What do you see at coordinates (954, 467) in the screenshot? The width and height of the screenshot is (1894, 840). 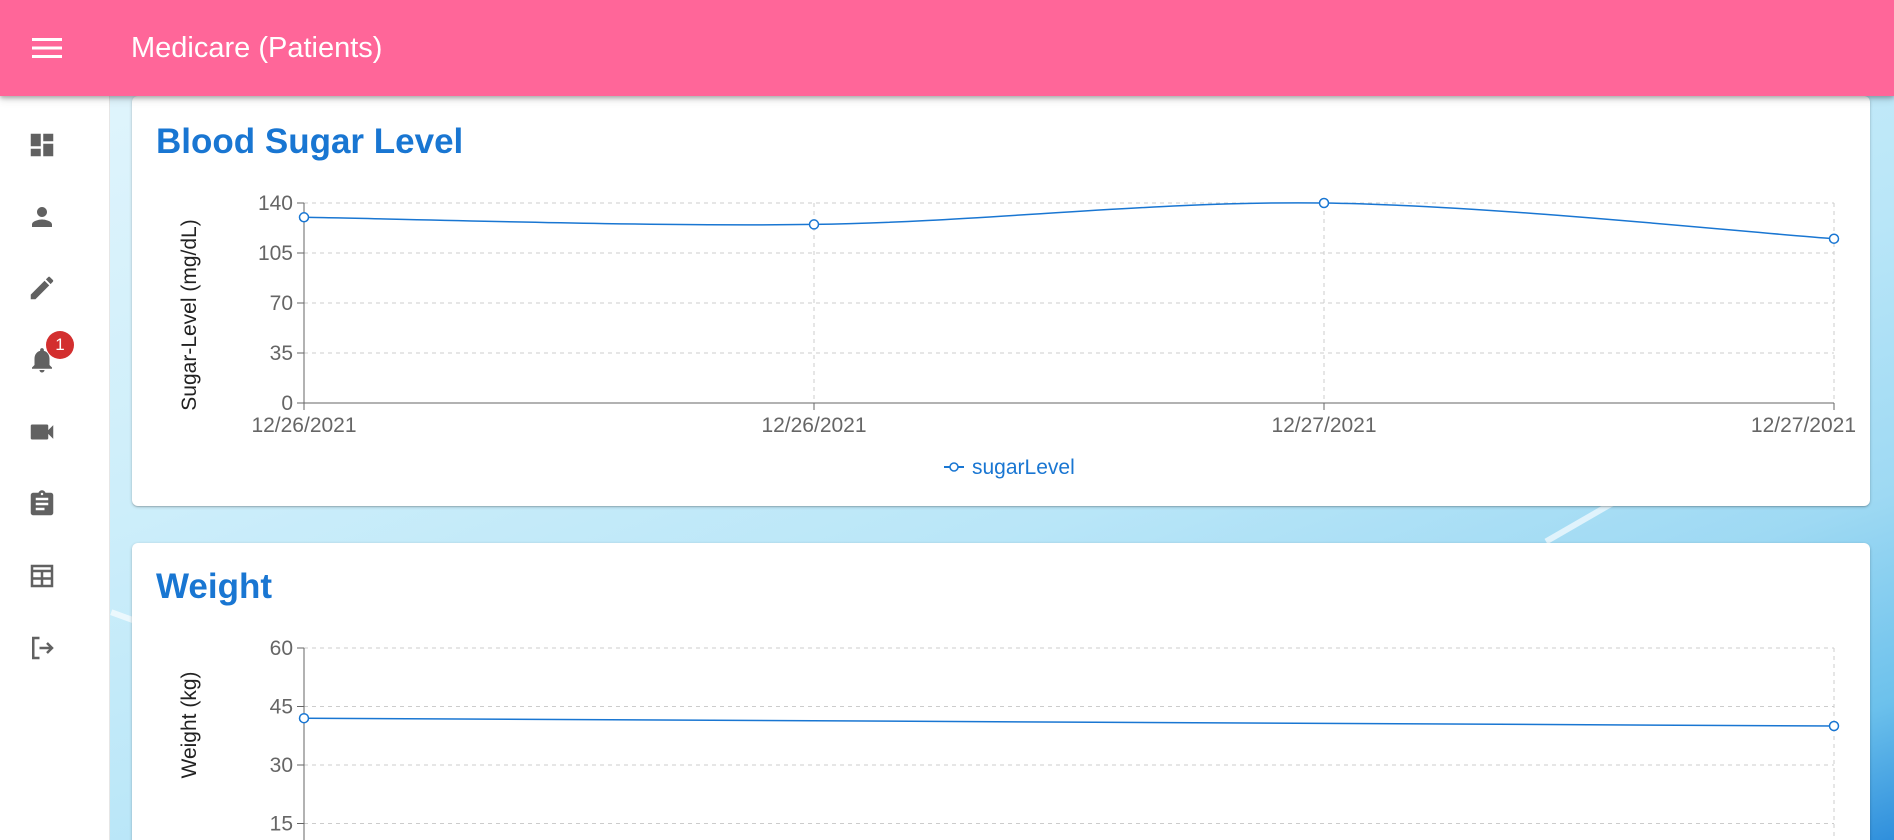 I see `legend-marker-point` at bounding box center [954, 467].